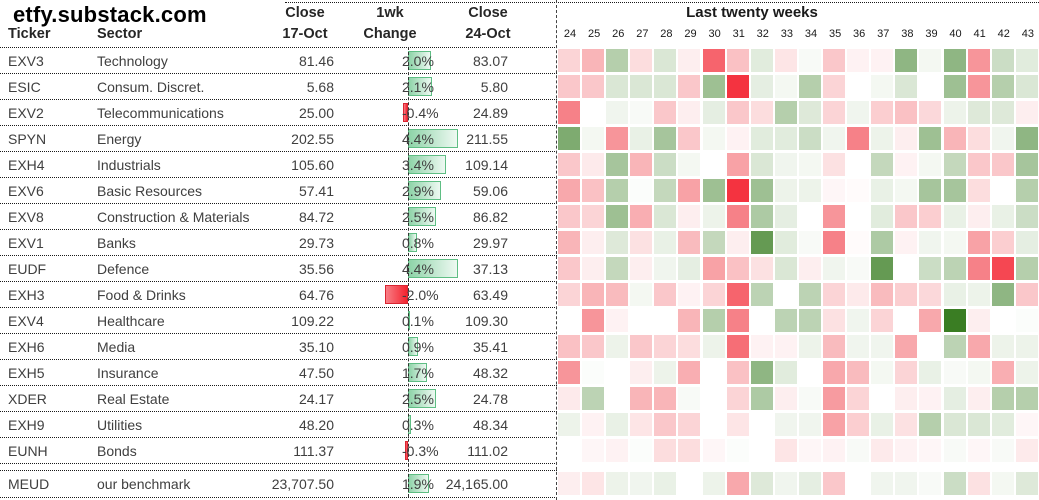  What do you see at coordinates (151, 87) in the screenshot?
I see `sector-cell: Consum. Discret.` at bounding box center [151, 87].